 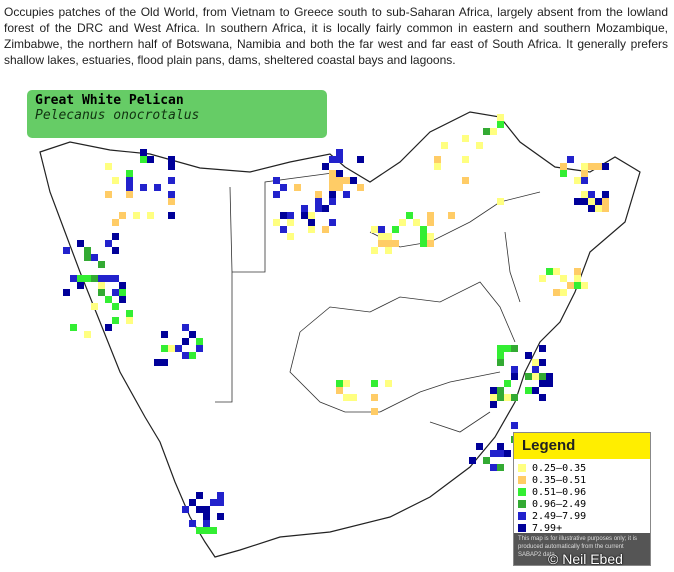 What do you see at coordinates (559, 516) in the screenshot?
I see `legend-label: 2.49–7.99` at bounding box center [559, 516].